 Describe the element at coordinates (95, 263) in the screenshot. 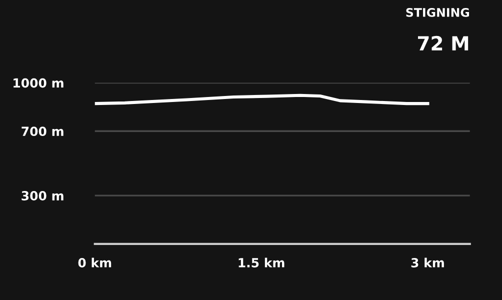

I see `x-tick-label: 0 km` at that location.